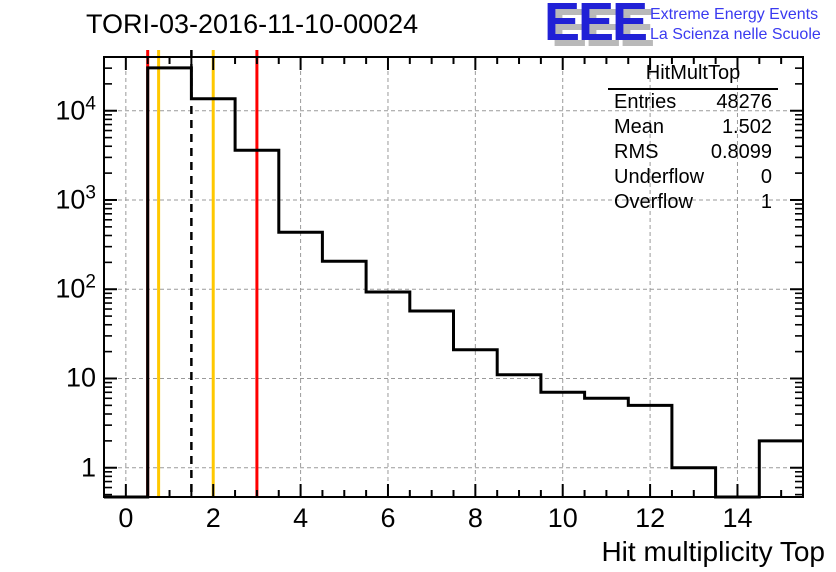  I want to click on x-tick-label: 0, so click(126, 518).